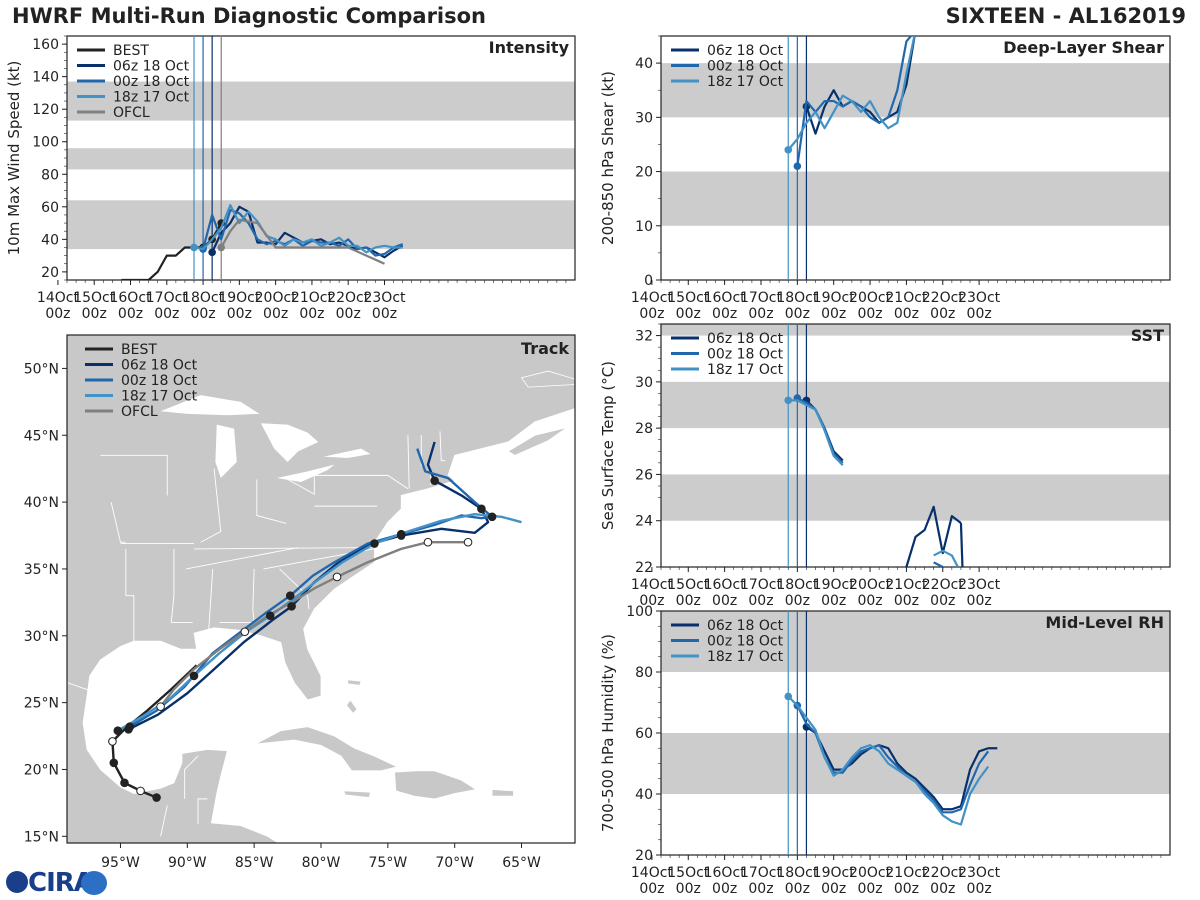  What do you see at coordinates (644, 568) in the screenshot?
I see `y-tick-label: 22` at bounding box center [644, 568].